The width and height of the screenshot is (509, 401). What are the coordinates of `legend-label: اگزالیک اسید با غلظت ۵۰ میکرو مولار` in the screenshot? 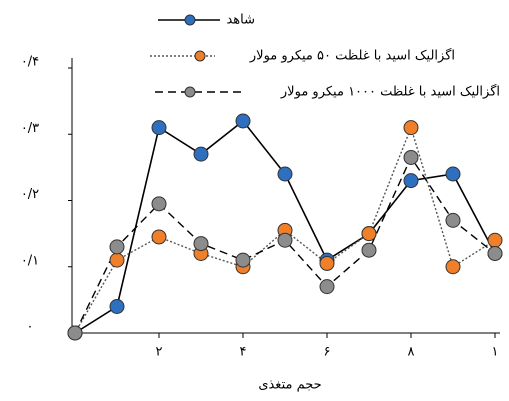 It's located at (352, 56).